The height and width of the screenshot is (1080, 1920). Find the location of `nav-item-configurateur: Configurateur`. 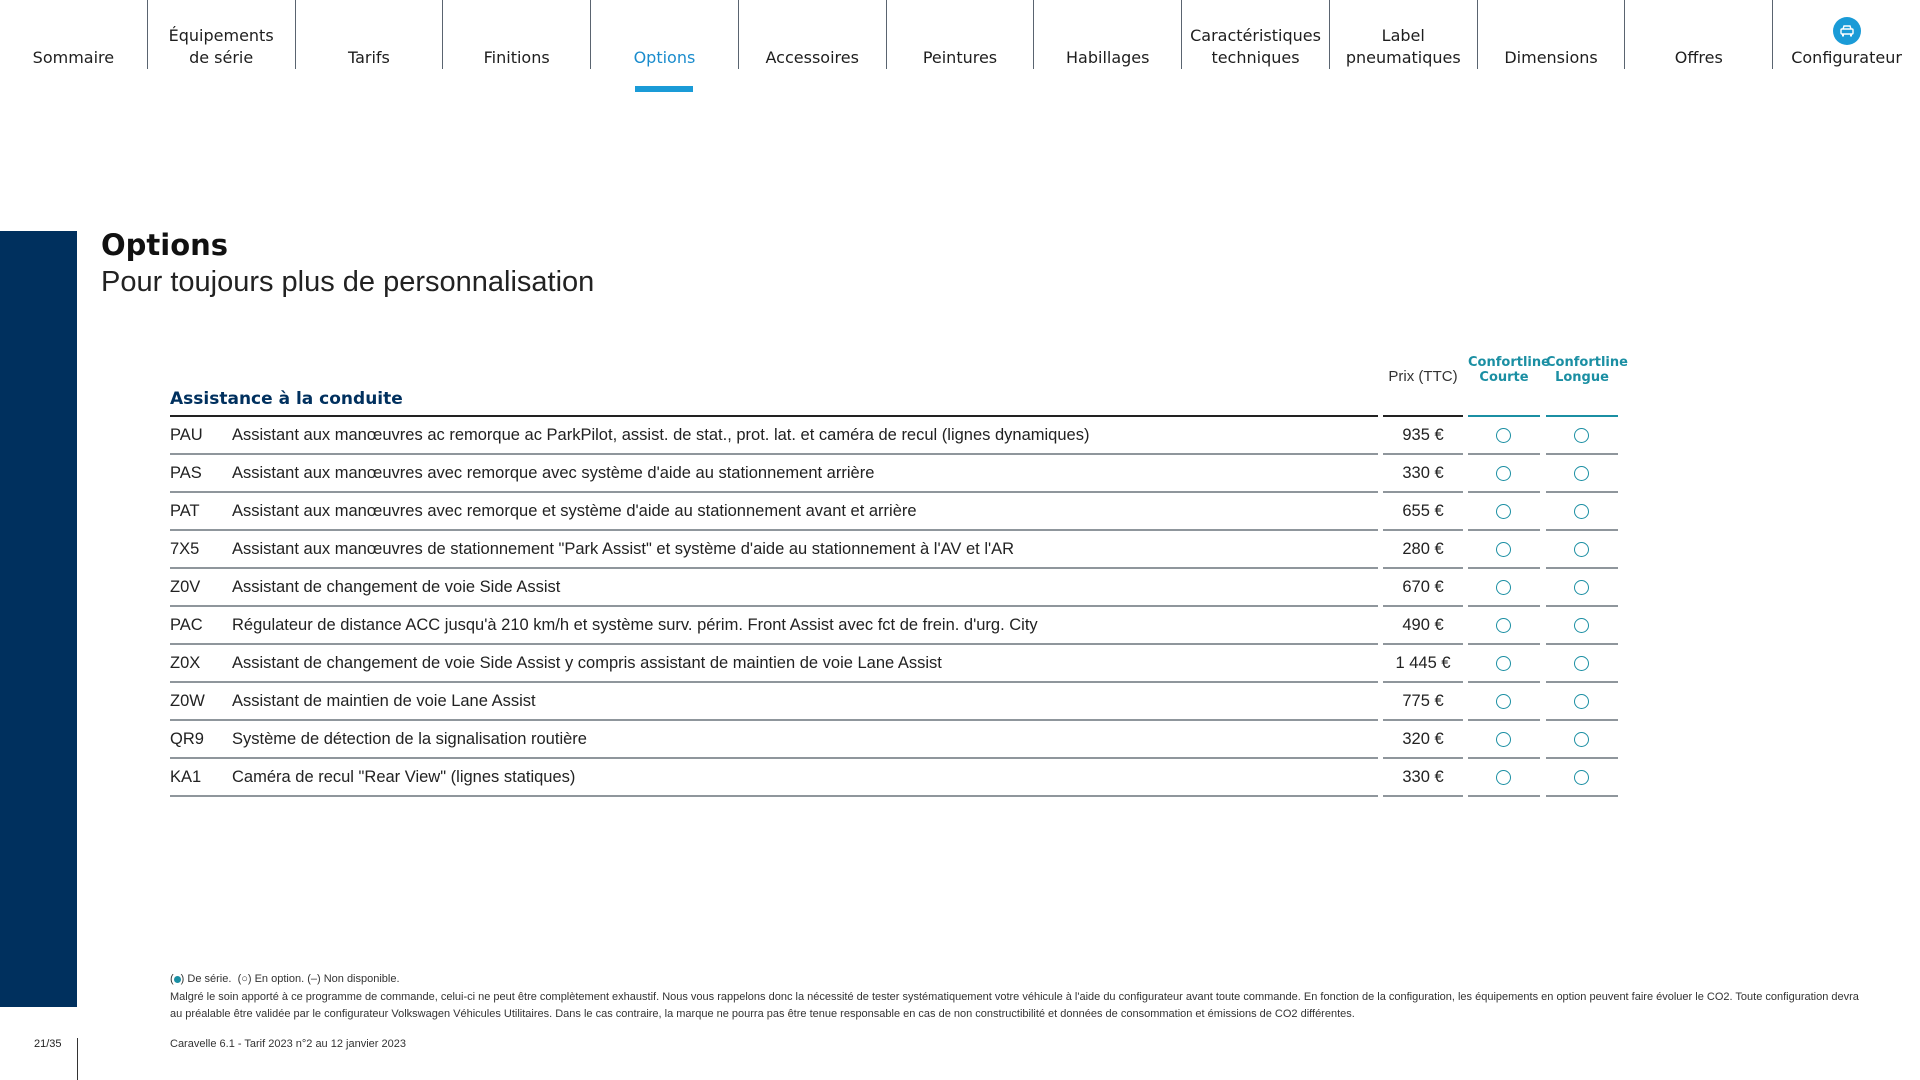

nav-item-configurateur: Configurateur is located at coordinates (1846, 34).